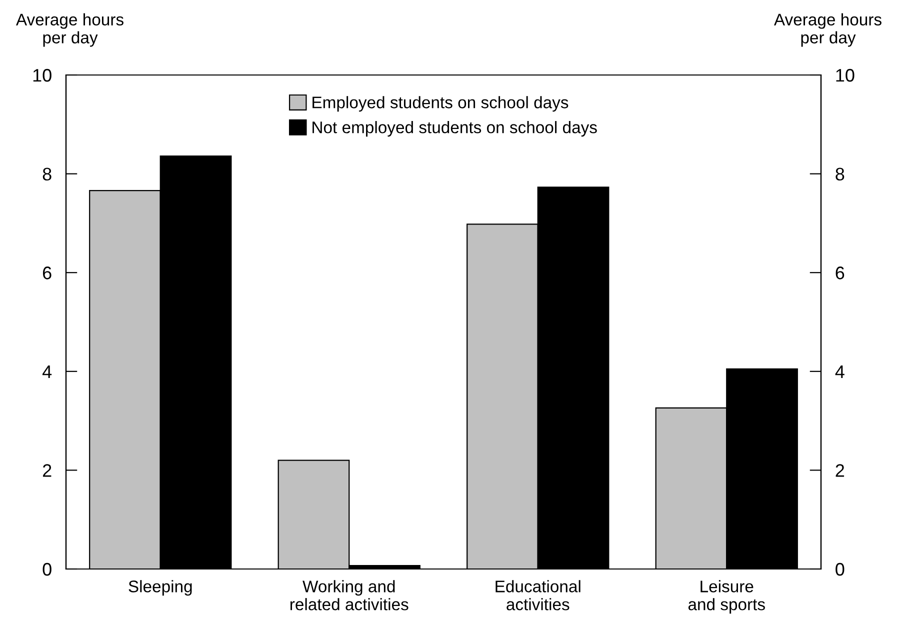 This screenshot has width=899, height=624. I want to click on x-tick-label: Leisure and sports, so click(726, 597).